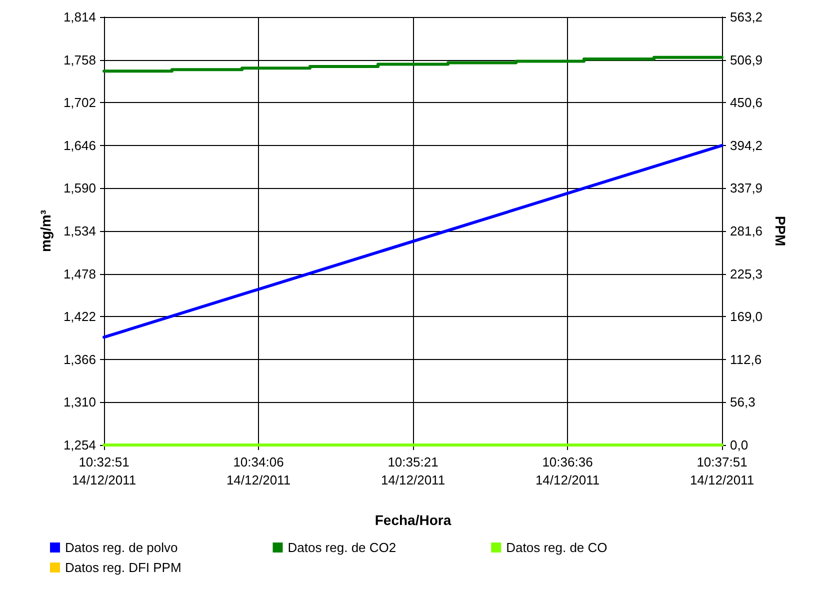 The height and width of the screenshot is (589, 815). Describe the element at coordinates (258, 471) in the screenshot. I see `x-tick-label: 10:34:06 14/12/2011` at that location.